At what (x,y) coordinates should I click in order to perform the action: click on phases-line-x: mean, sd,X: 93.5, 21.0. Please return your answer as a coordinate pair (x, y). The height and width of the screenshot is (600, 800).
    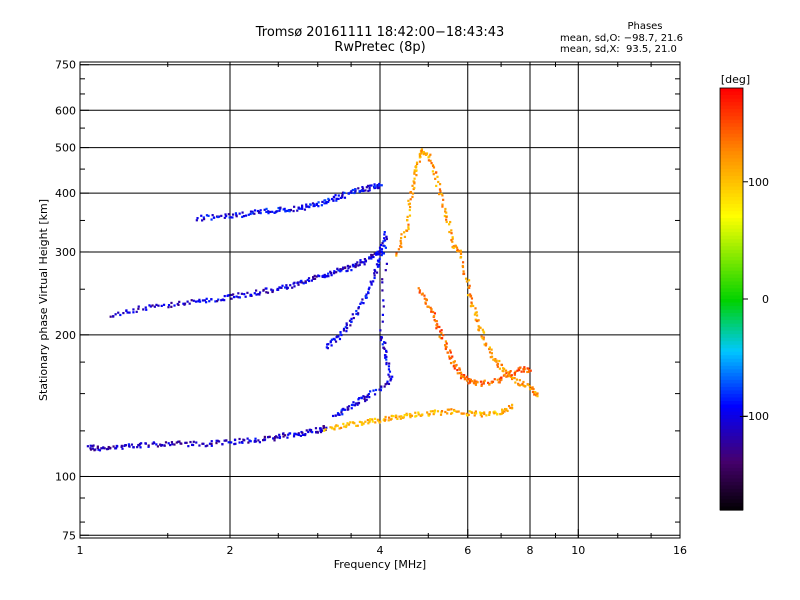
    Looking at the image, I should click on (618, 49).